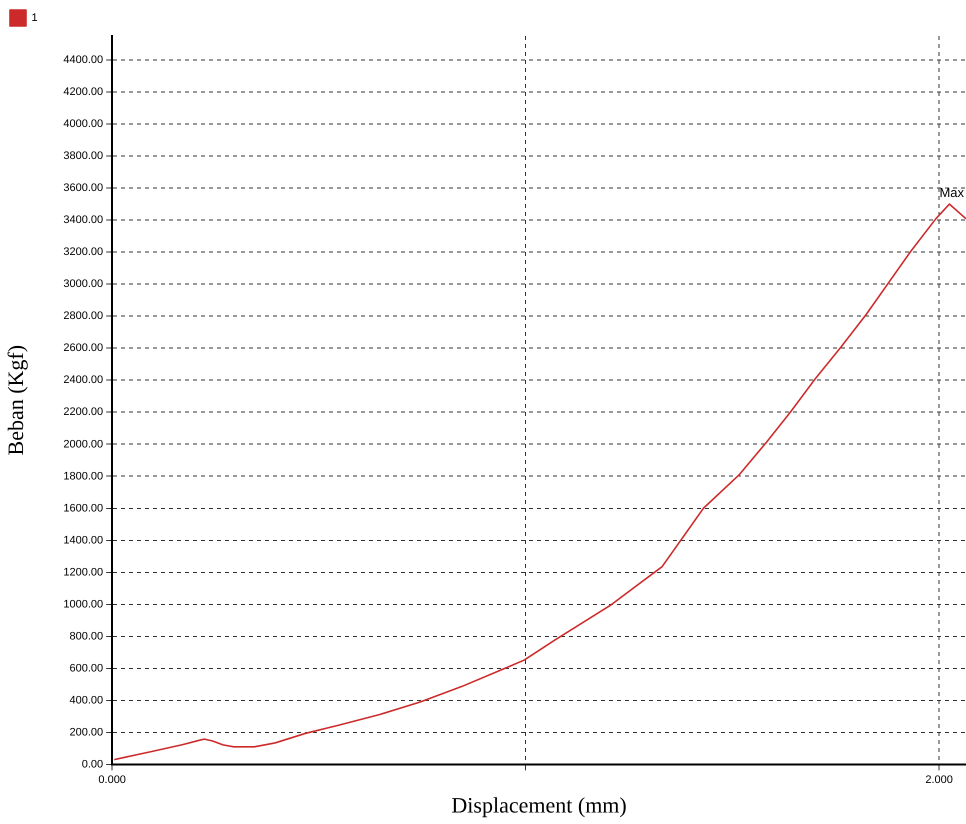 This screenshot has height=824, width=966. Describe the element at coordinates (83, 476) in the screenshot. I see `y-tick-label: 1800.00` at that location.